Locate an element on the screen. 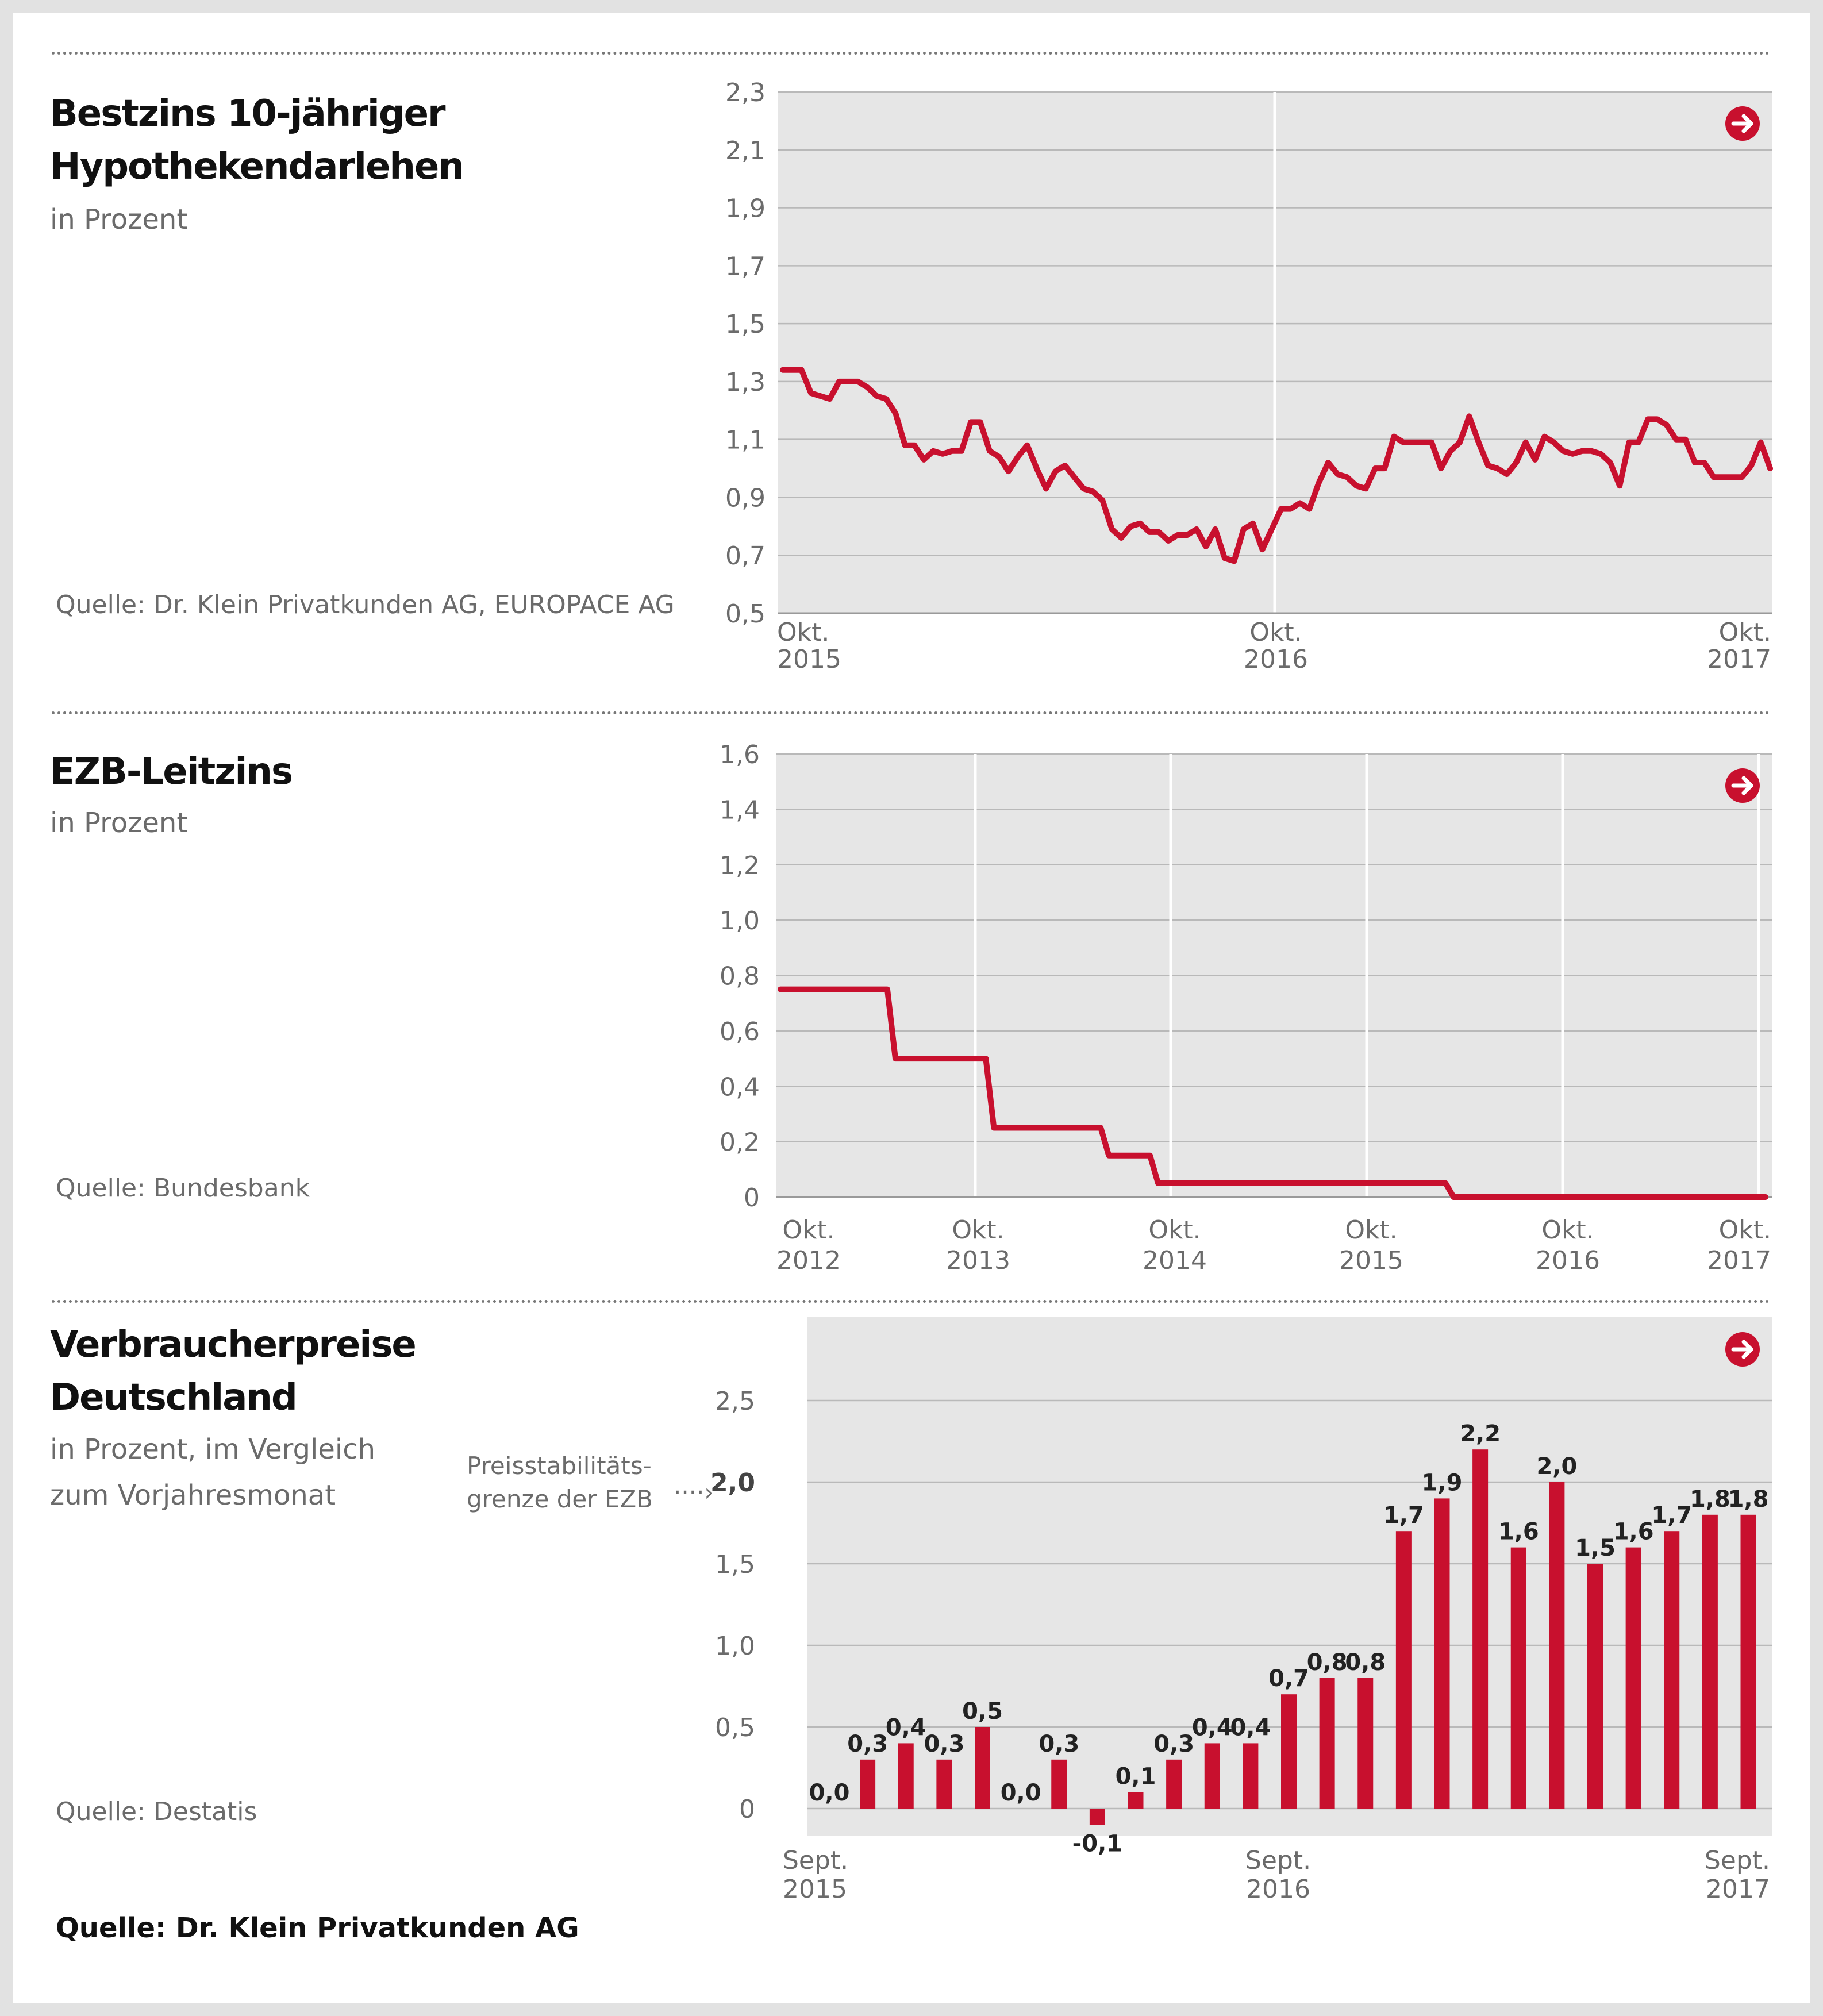  chart2-arrow-right-circle-icon is located at coordinates (1743, 785).